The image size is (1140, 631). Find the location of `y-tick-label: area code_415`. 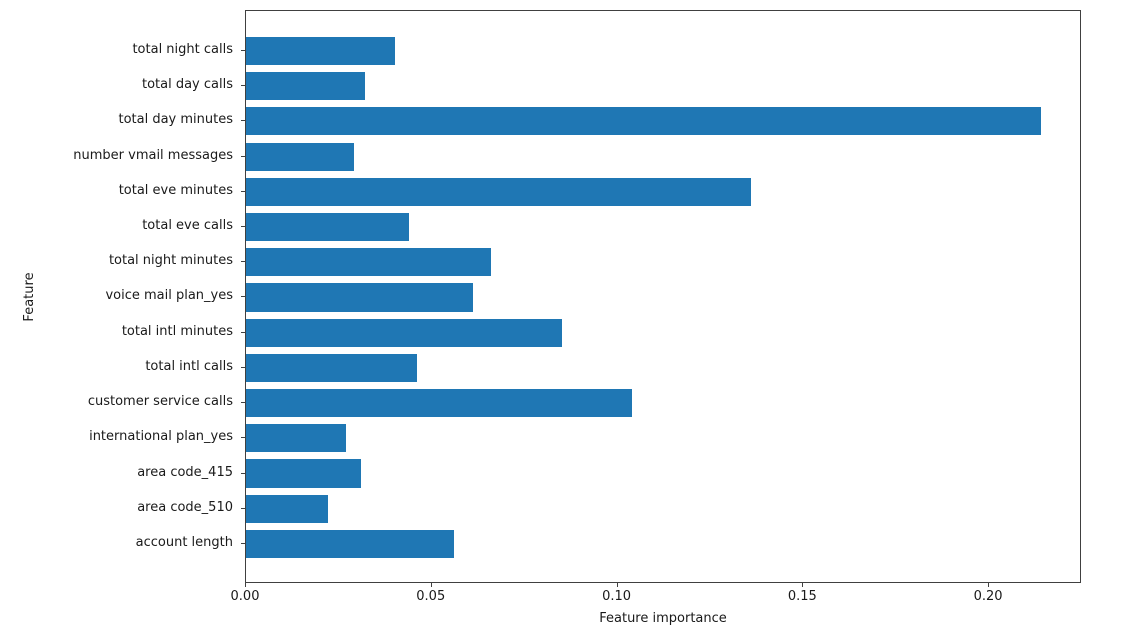

y-tick-label: area code_415 is located at coordinates (185, 472).